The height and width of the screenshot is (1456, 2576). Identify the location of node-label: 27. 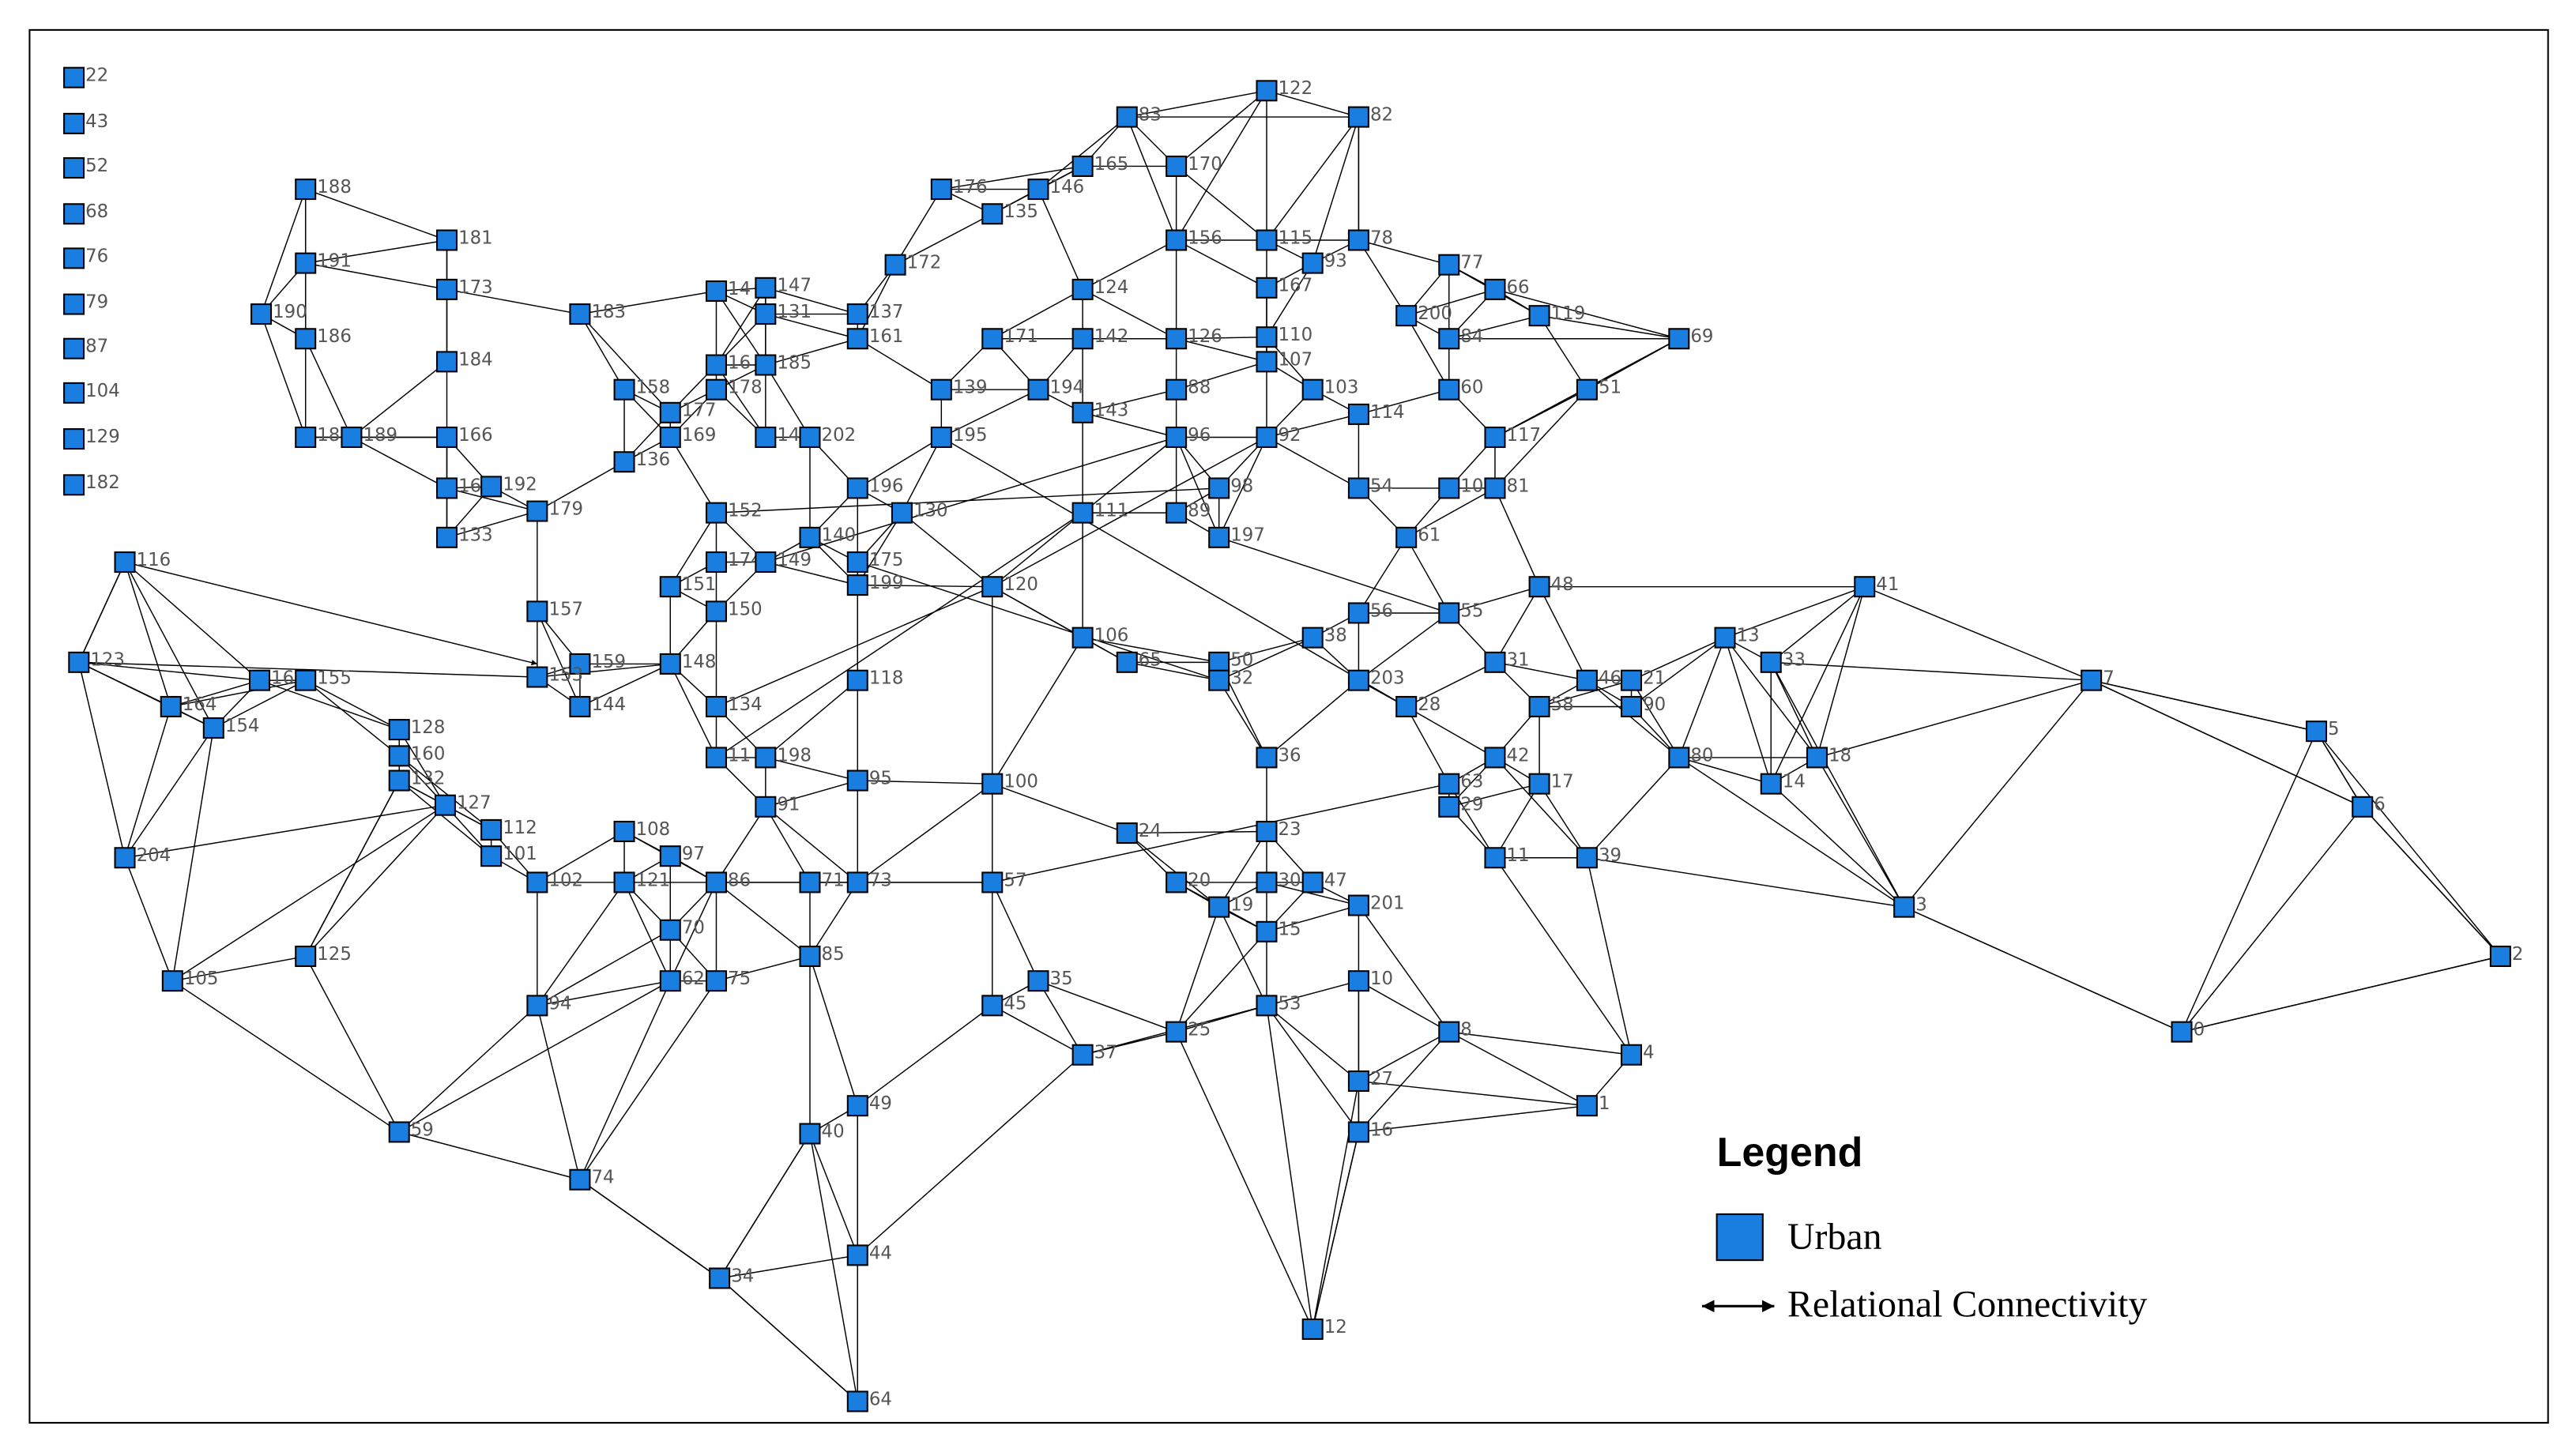
(1381, 1079).